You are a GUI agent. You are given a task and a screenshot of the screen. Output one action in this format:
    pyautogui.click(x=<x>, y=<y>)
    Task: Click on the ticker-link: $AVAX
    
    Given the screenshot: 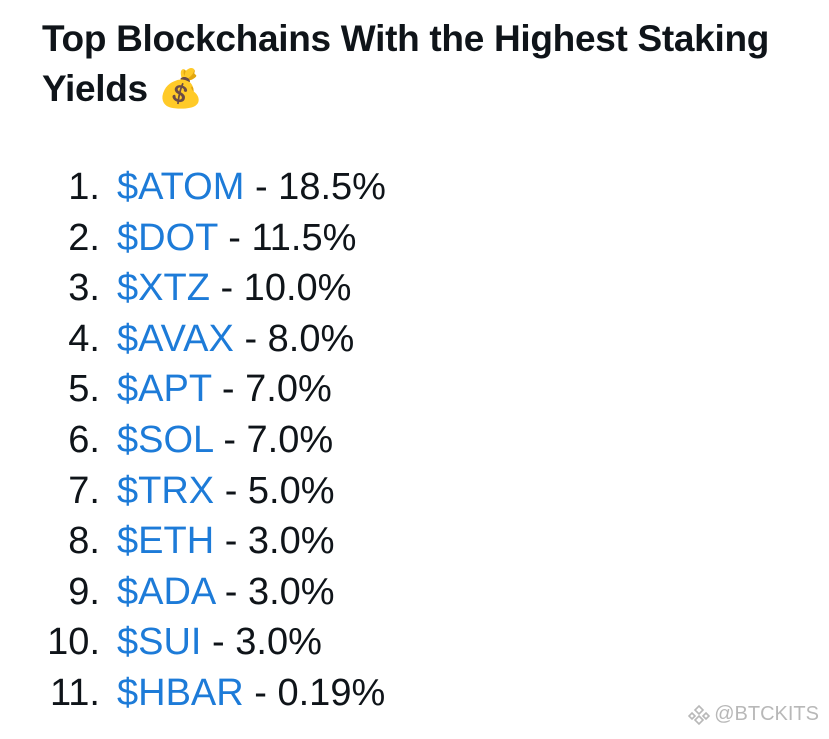 What is the action you would take?
    pyautogui.click(x=175, y=338)
    